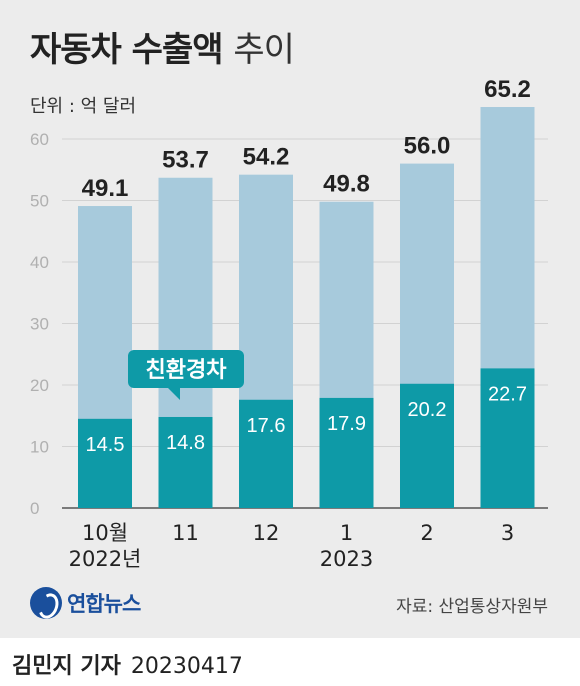 The width and height of the screenshot is (580, 686). Describe the element at coordinates (46, 603) in the screenshot. I see `yonhap-logo-icon` at that location.